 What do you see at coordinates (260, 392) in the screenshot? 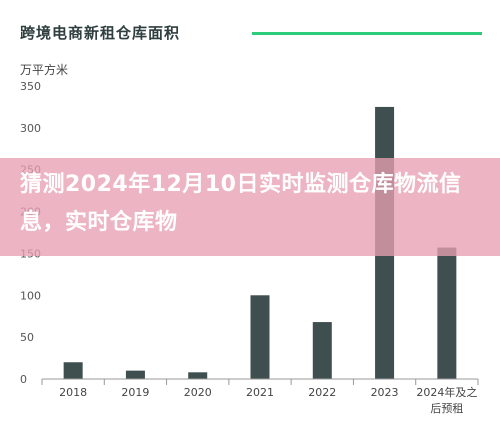
I see `x-tick-label: 2021` at bounding box center [260, 392].